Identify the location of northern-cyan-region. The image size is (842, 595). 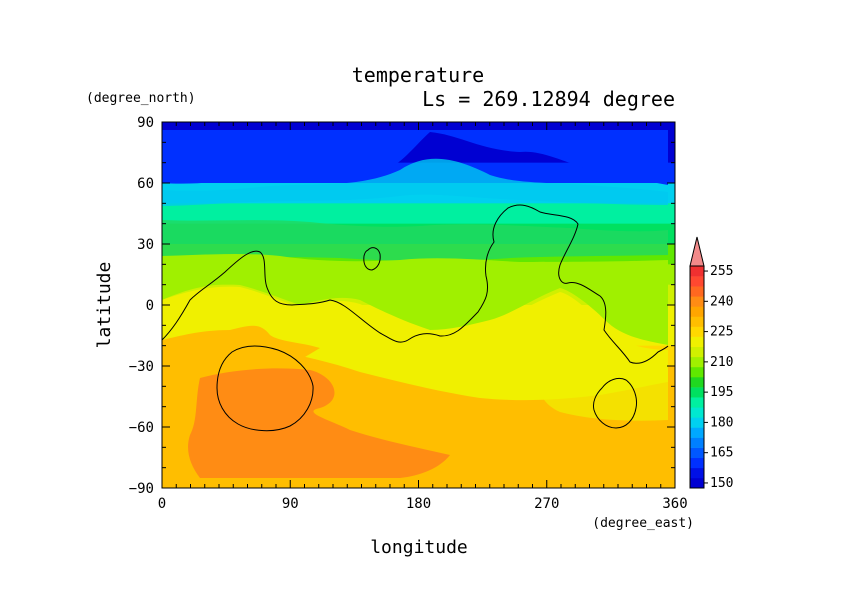
(415, 182).